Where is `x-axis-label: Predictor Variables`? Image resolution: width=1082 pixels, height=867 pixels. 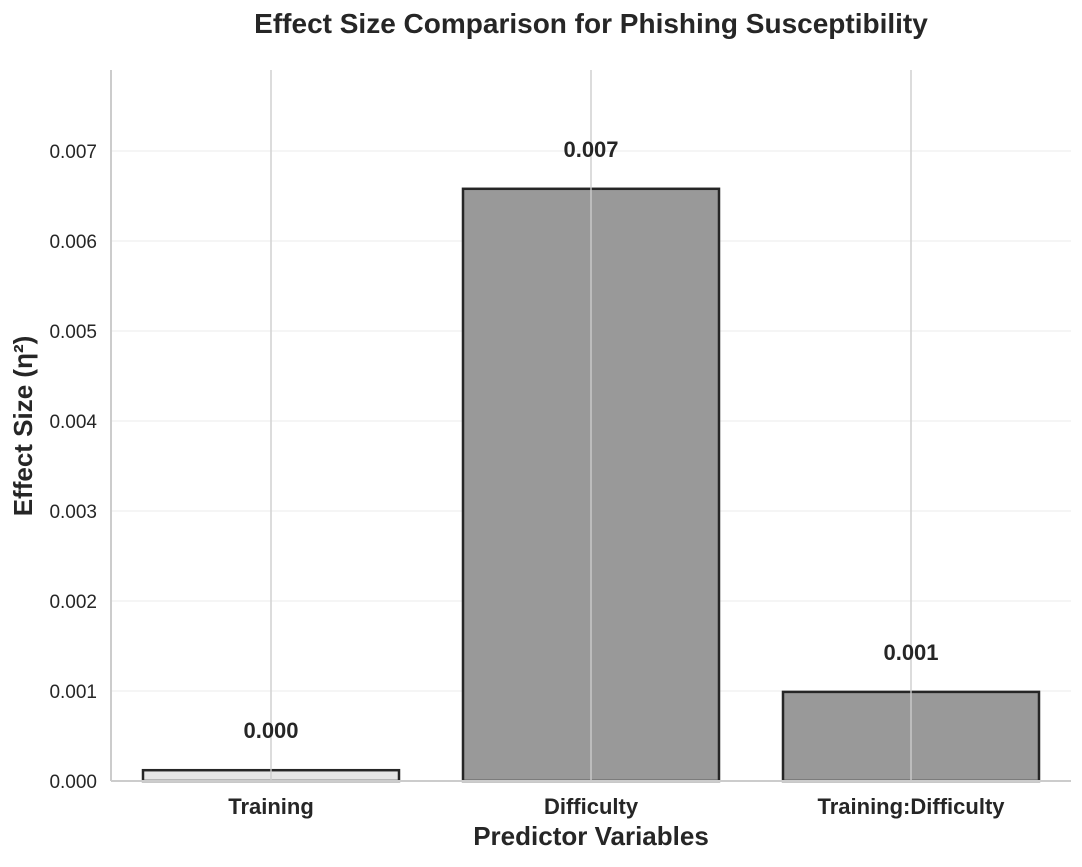 x-axis-label: Predictor Variables is located at coordinates (591, 836).